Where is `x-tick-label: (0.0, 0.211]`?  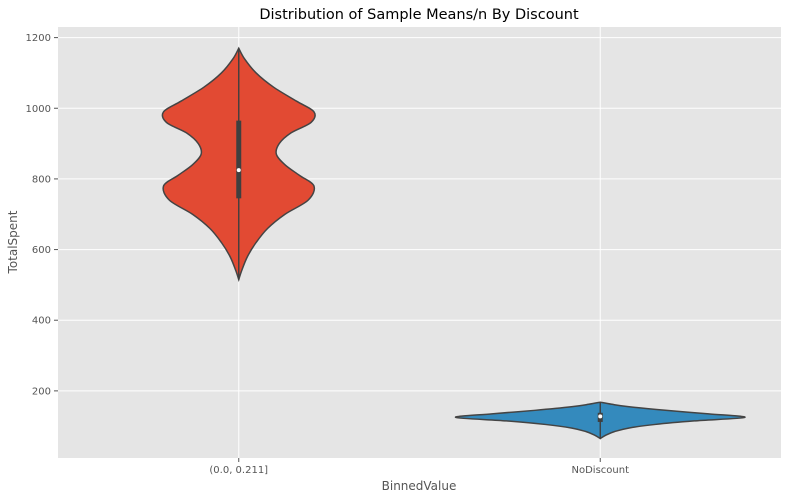
x-tick-label: (0.0, 0.211] is located at coordinates (238, 470).